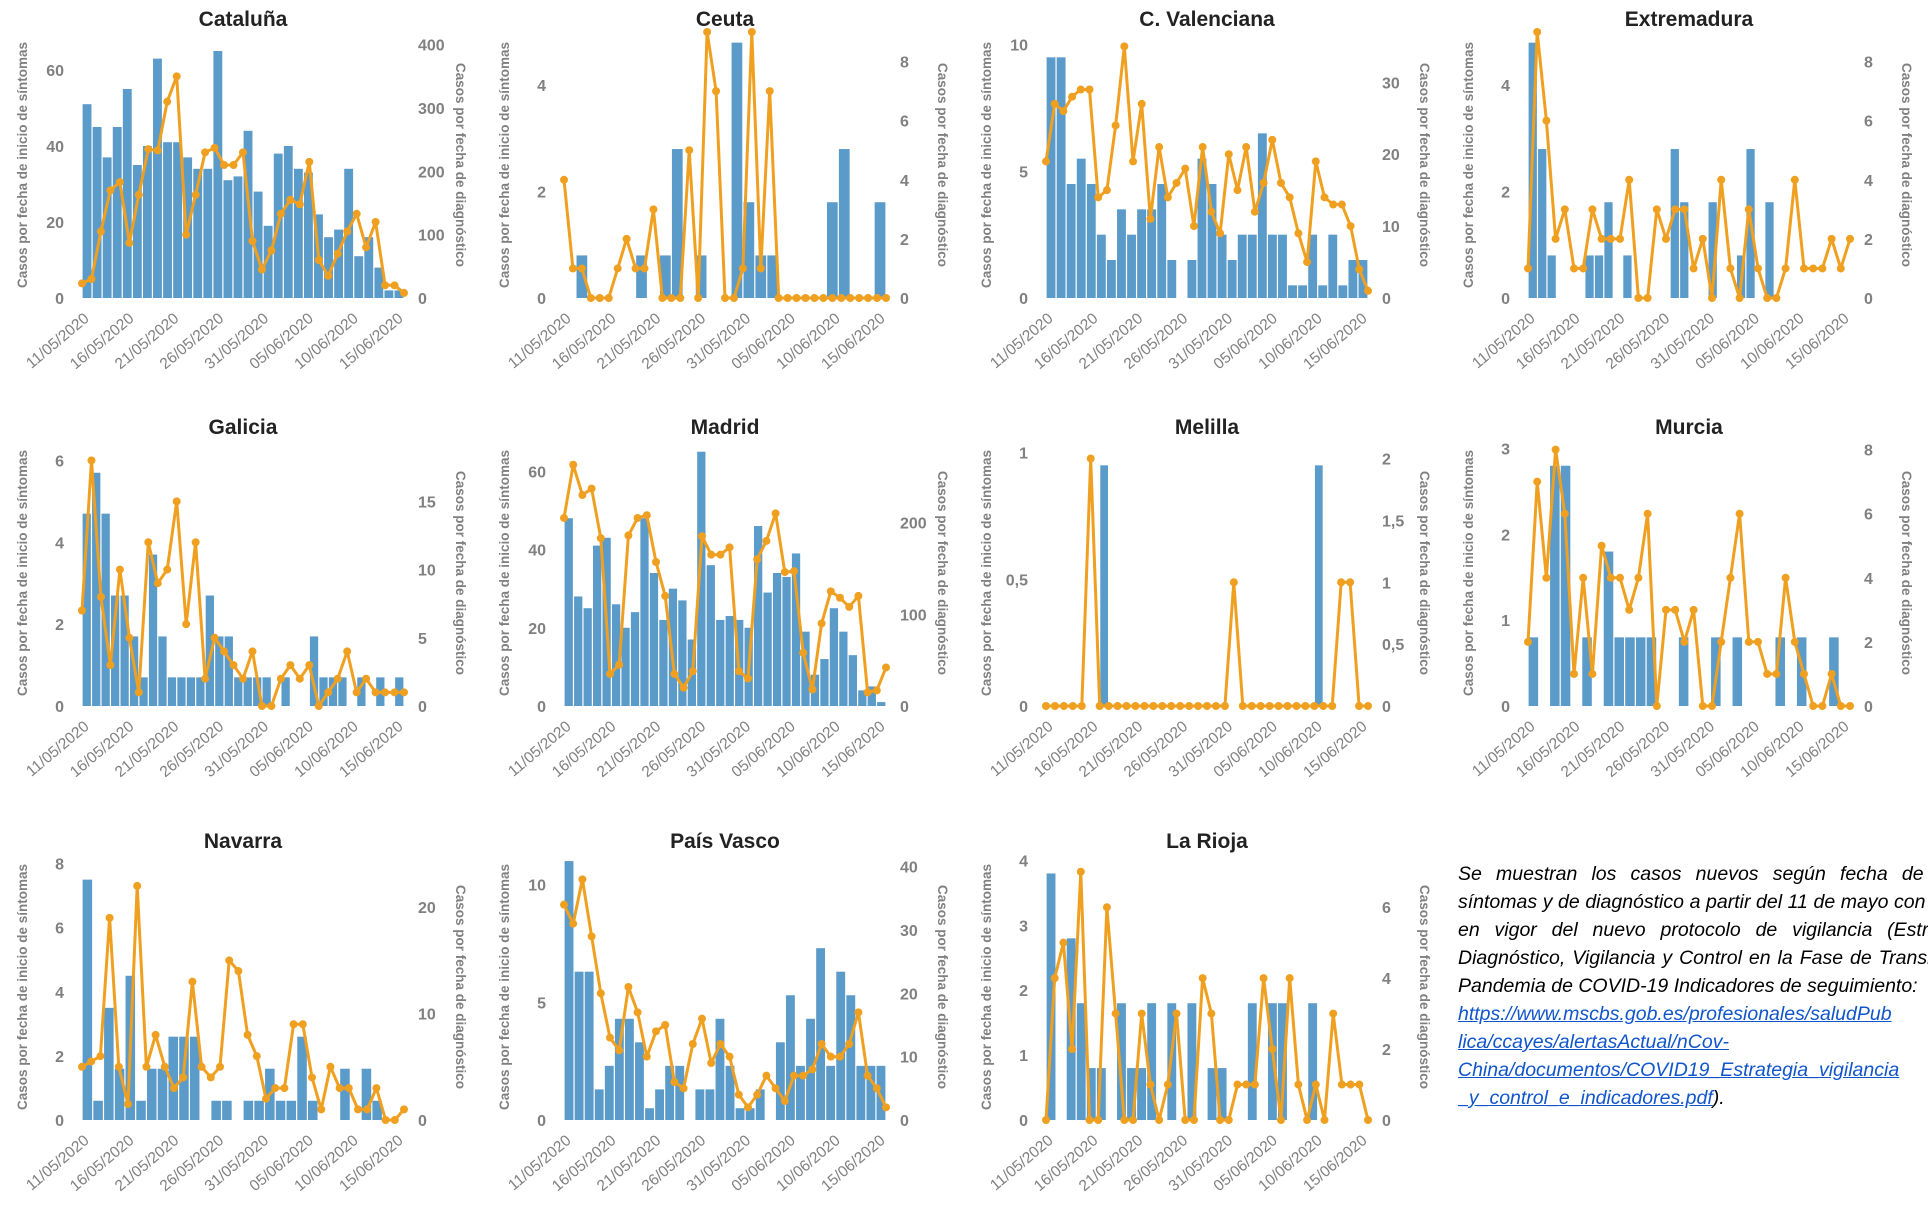 This screenshot has height=1222, width=1930. What do you see at coordinates (1468, 573) in the screenshot?
I see `y-left-axis-title: Casos por fecha de inicio de síntomas` at bounding box center [1468, 573].